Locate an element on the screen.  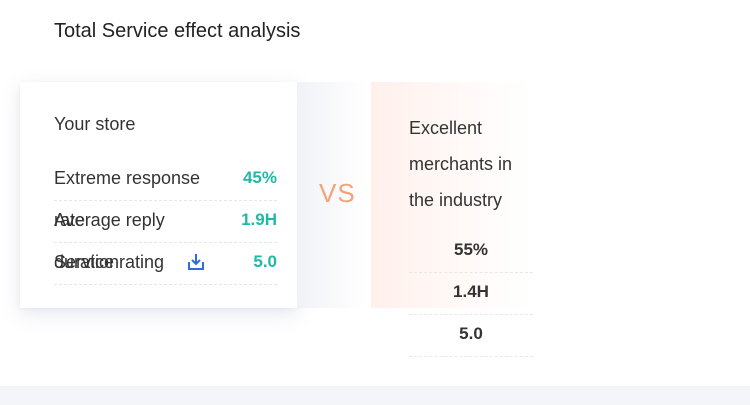
vs-label: VS is located at coordinates (337, 193).